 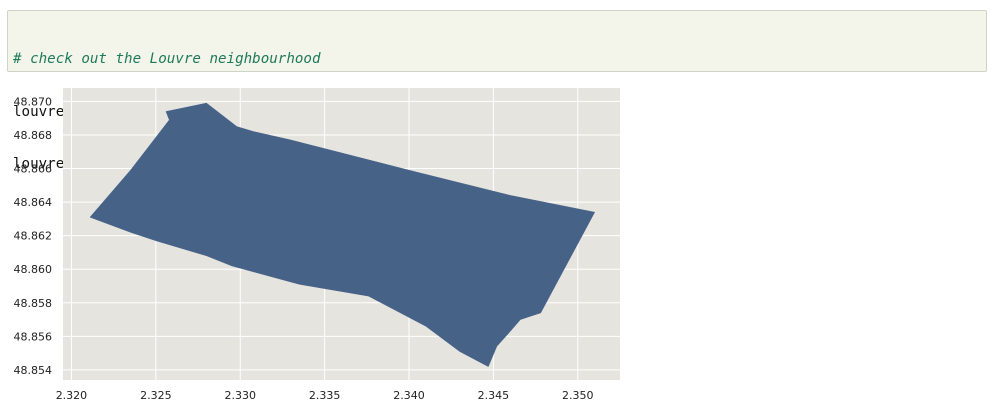 I want to click on y-tick-label: 48.854, so click(x=33, y=370).